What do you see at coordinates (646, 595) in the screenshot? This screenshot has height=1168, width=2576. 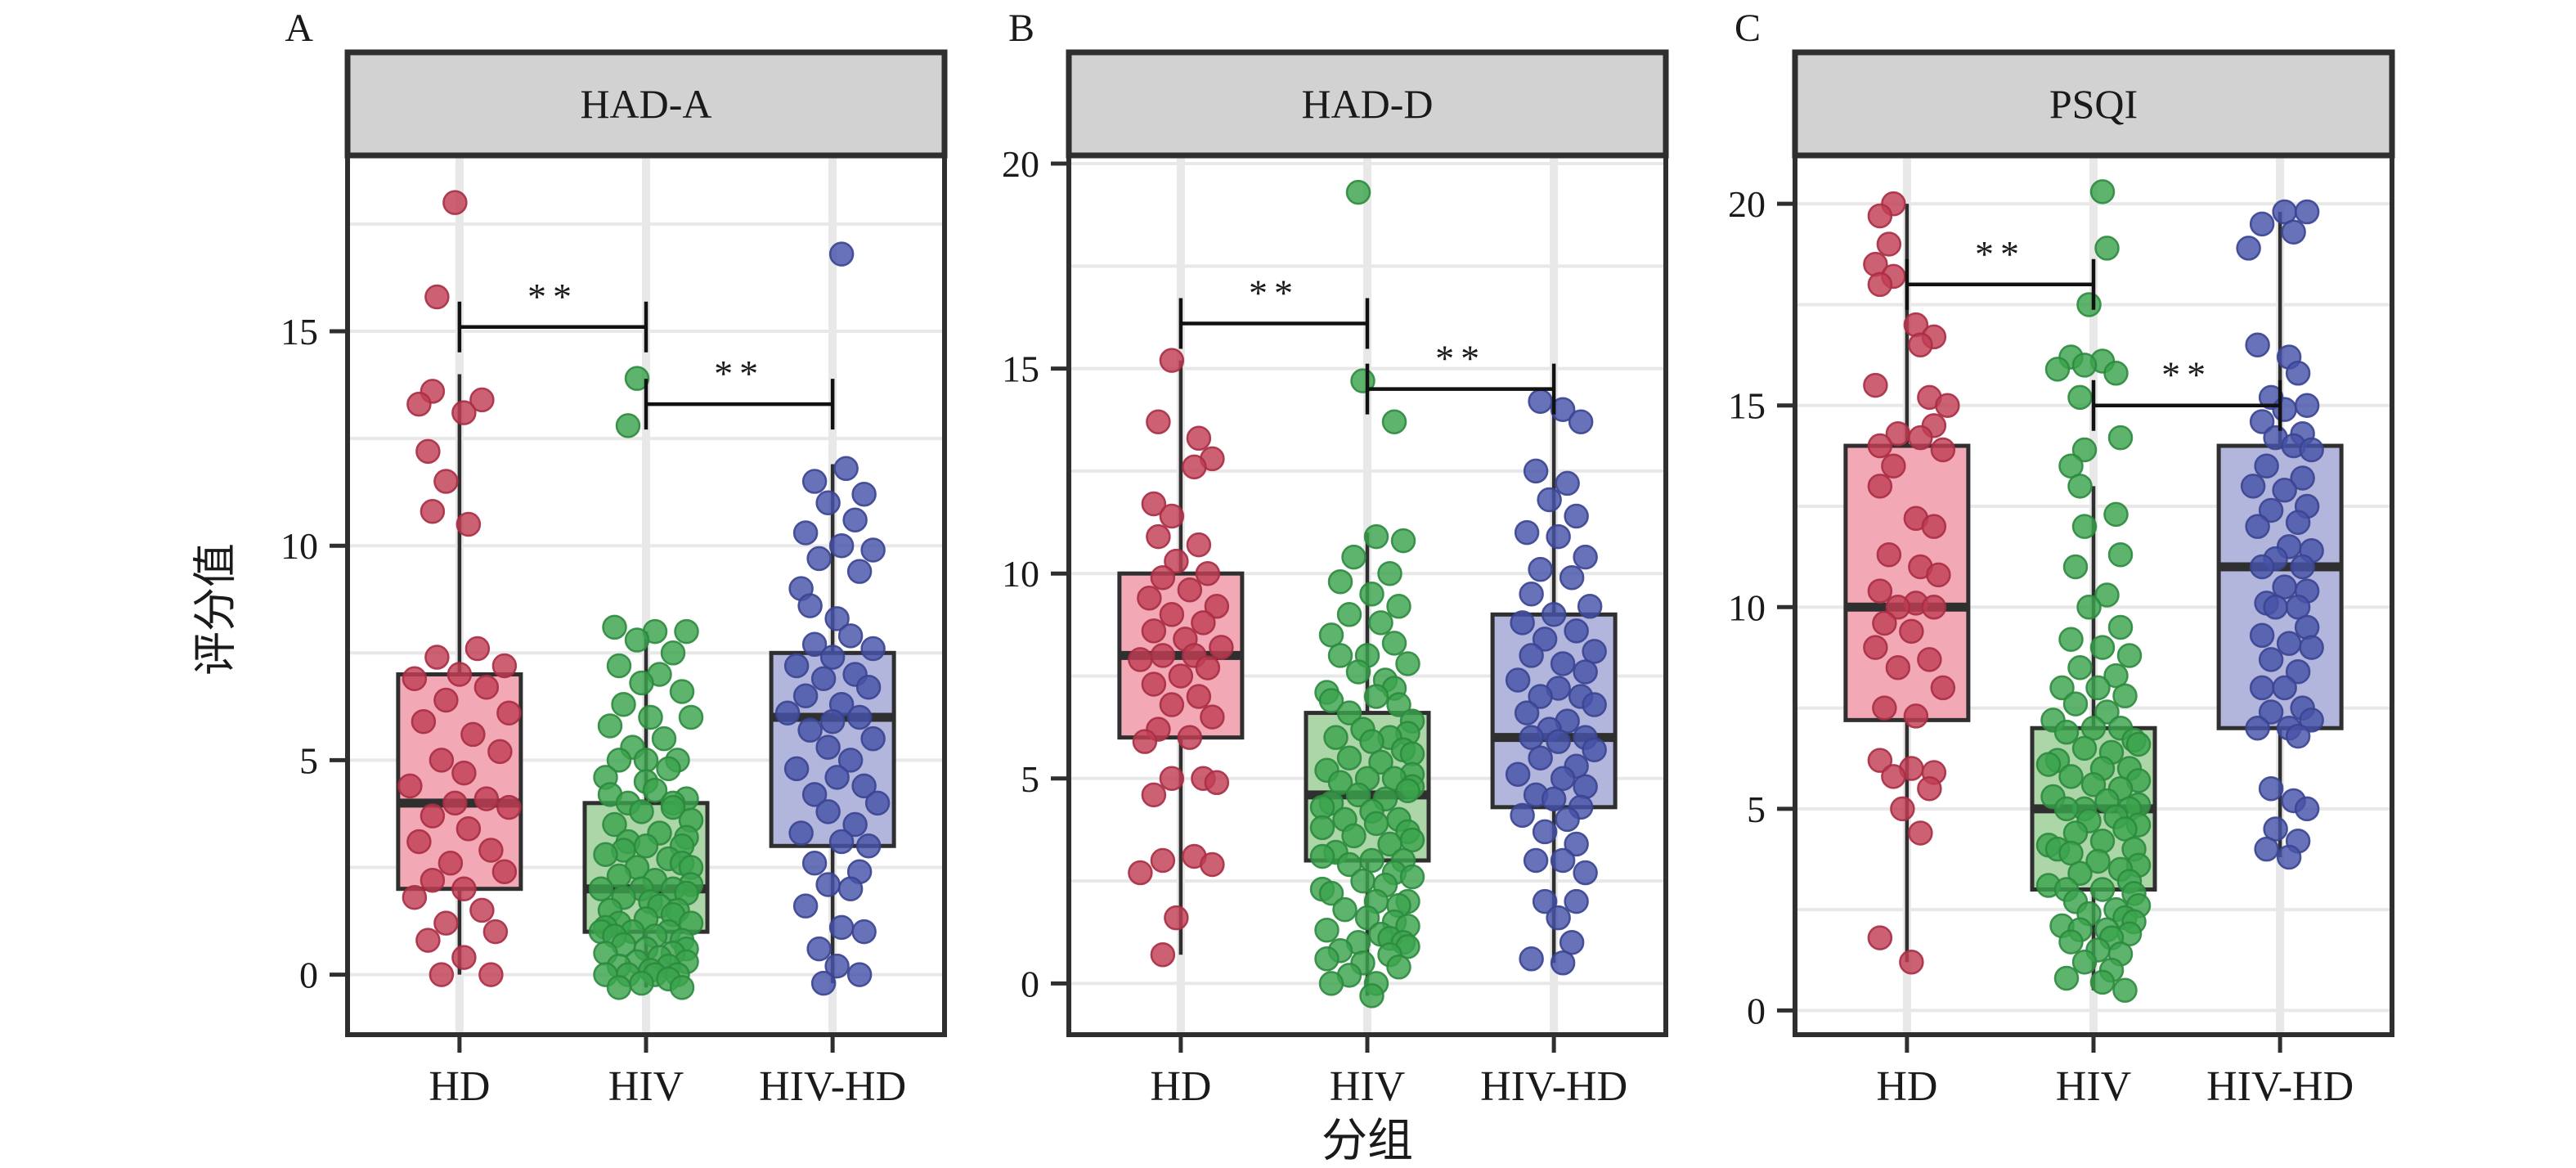 I see `gridline-vertical` at bounding box center [646, 595].